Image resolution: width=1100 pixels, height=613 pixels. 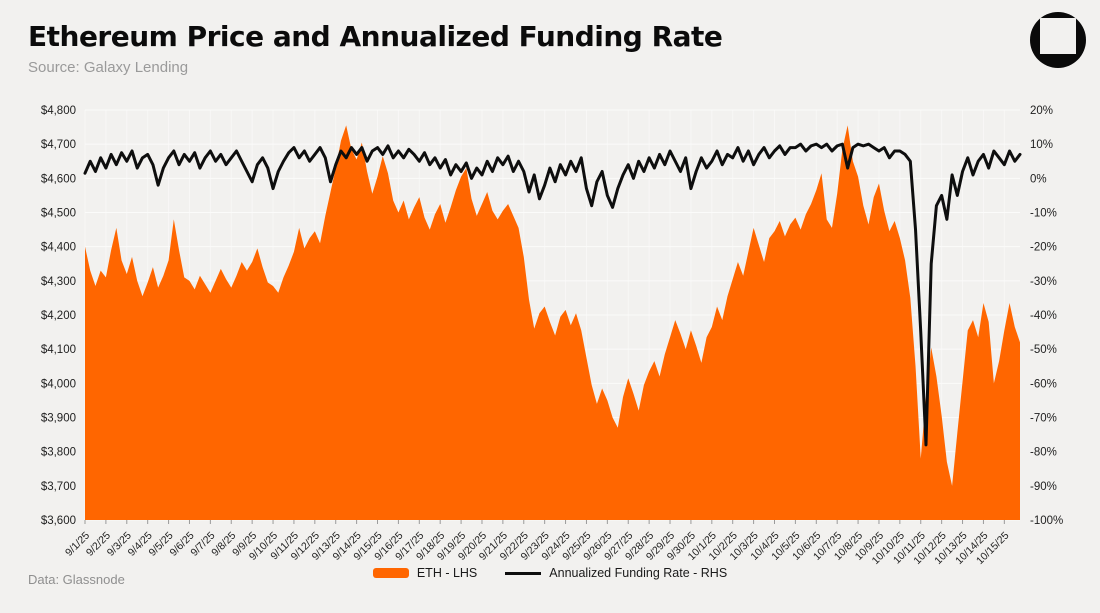 I want to click on right-axis-tick-label: 10%, so click(x=1041, y=145).